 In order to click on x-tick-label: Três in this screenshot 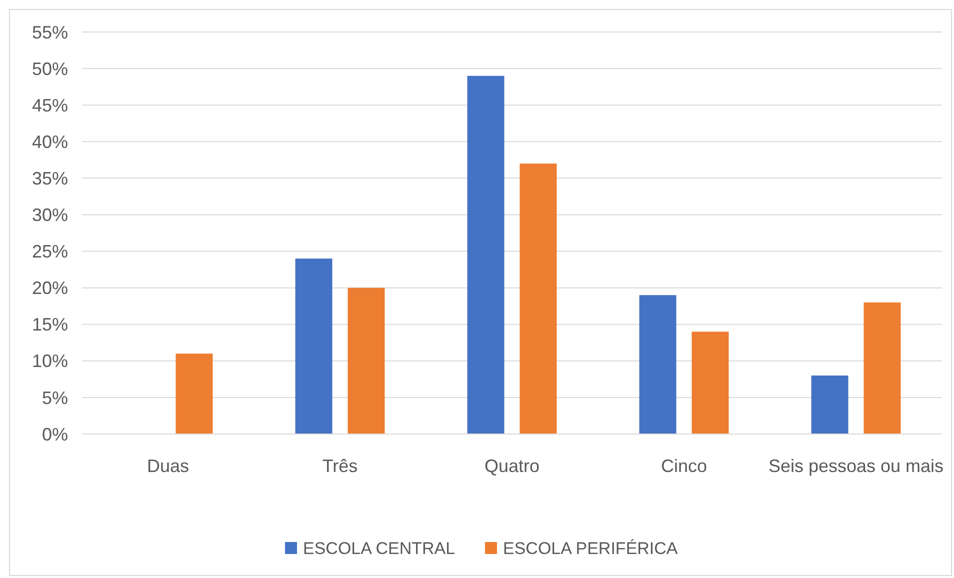, I will do `click(340, 466)`.